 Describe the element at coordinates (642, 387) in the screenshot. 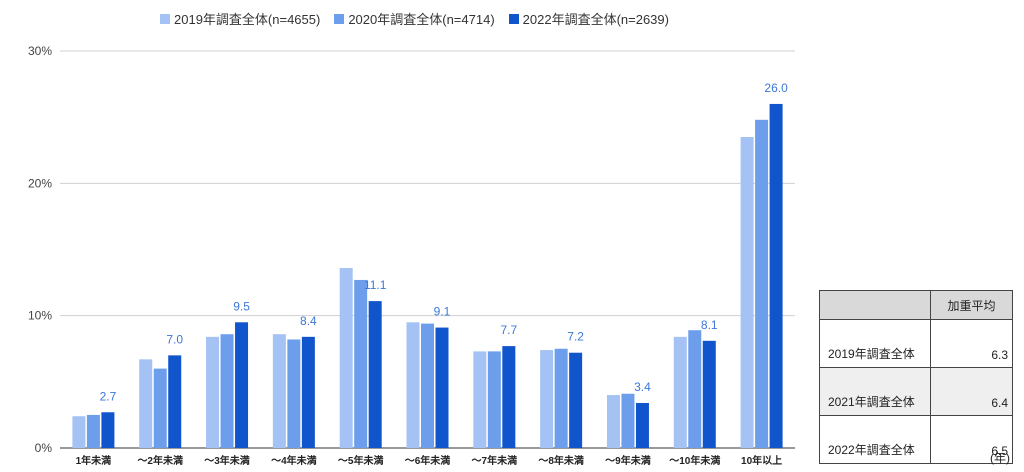

I see `data-label: 3.4` at that location.